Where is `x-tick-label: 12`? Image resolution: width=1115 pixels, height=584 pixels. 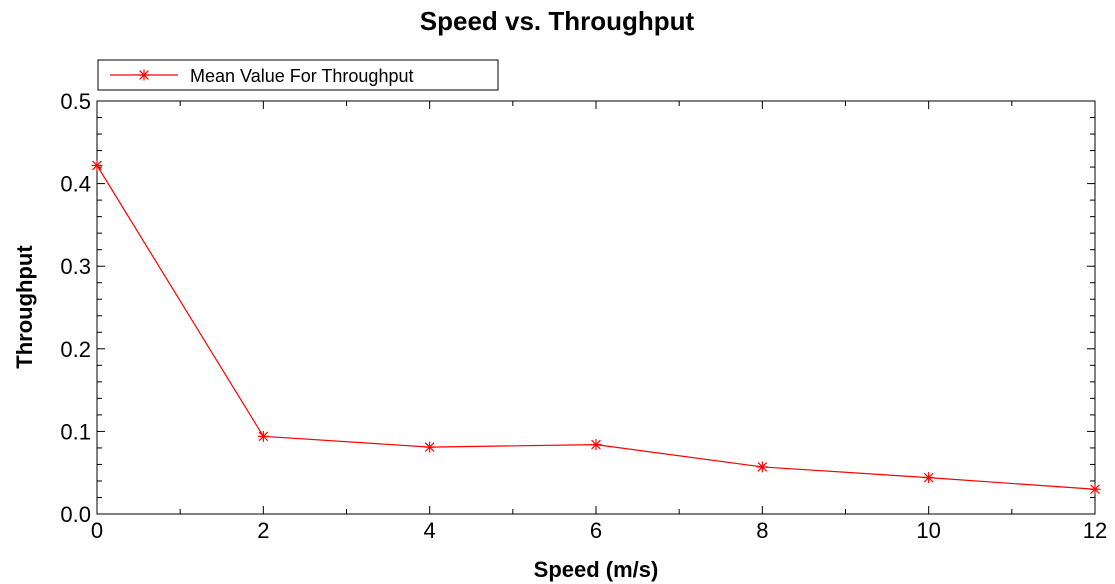 x-tick-label: 12 is located at coordinates (1095, 530).